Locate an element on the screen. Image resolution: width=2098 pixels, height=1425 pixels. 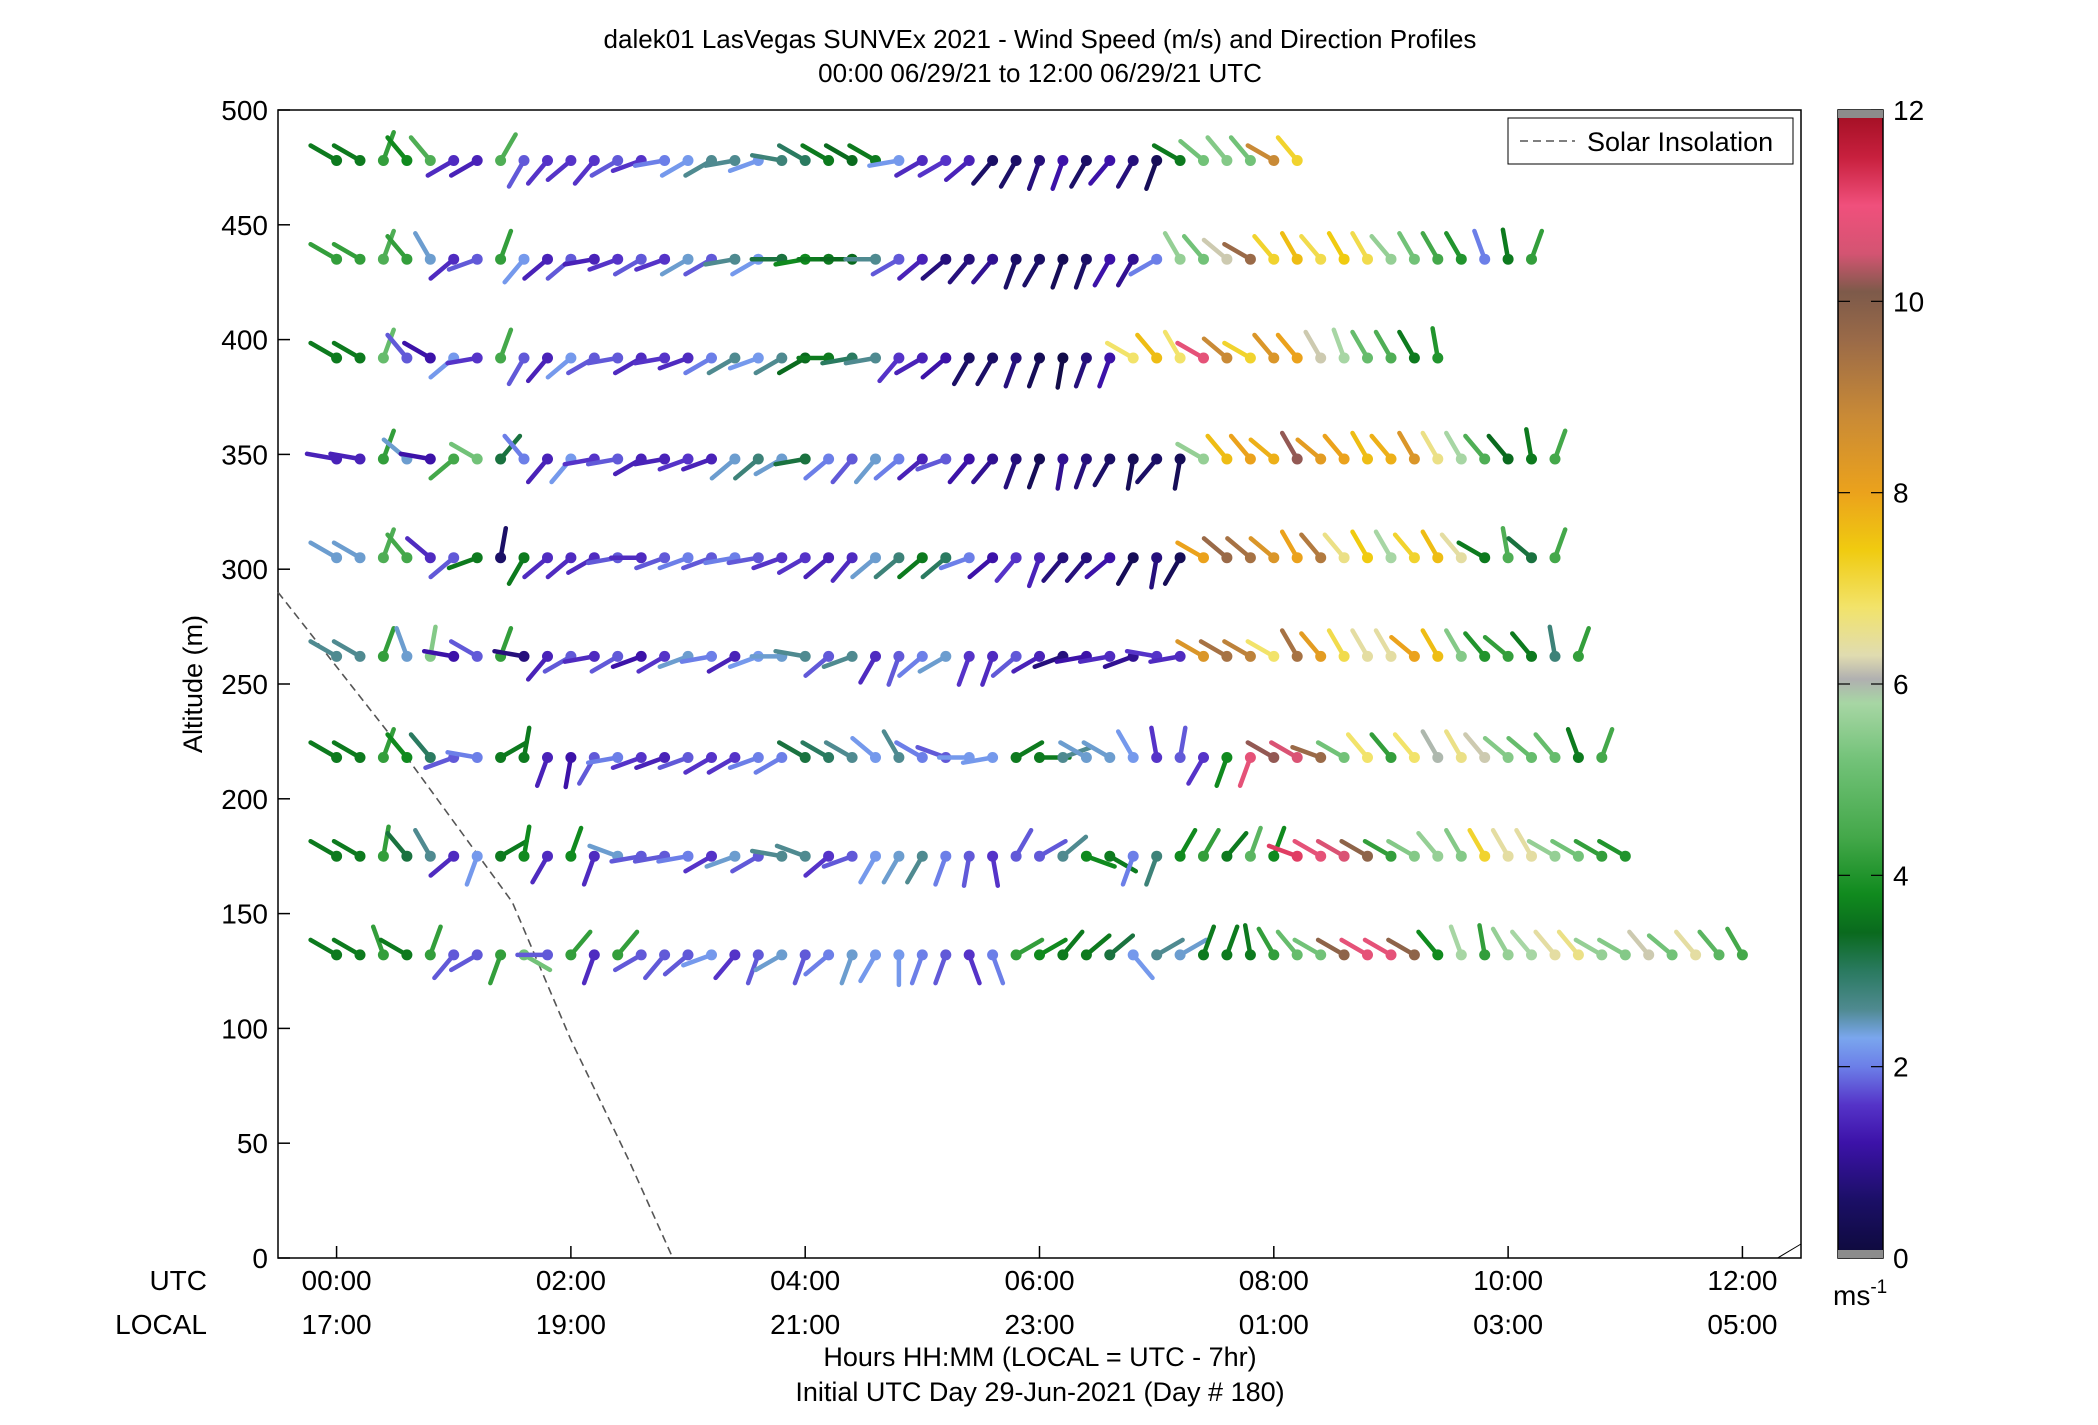
y-tick-label: 450 is located at coordinates (244, 225).